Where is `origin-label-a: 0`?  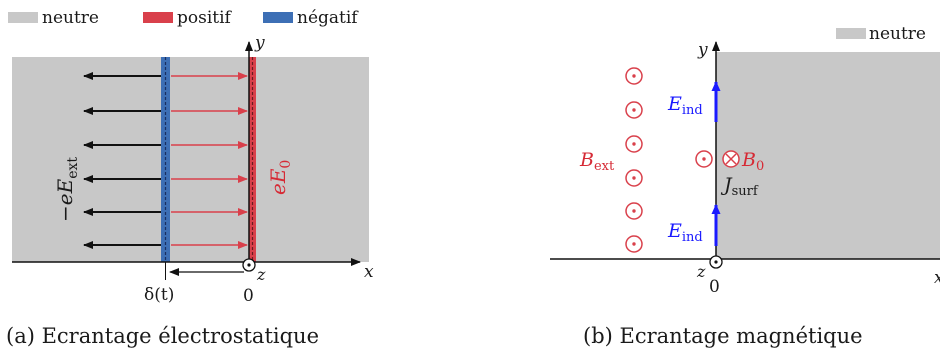
origin-label-a: 0 is located at coordinates (248, 296).